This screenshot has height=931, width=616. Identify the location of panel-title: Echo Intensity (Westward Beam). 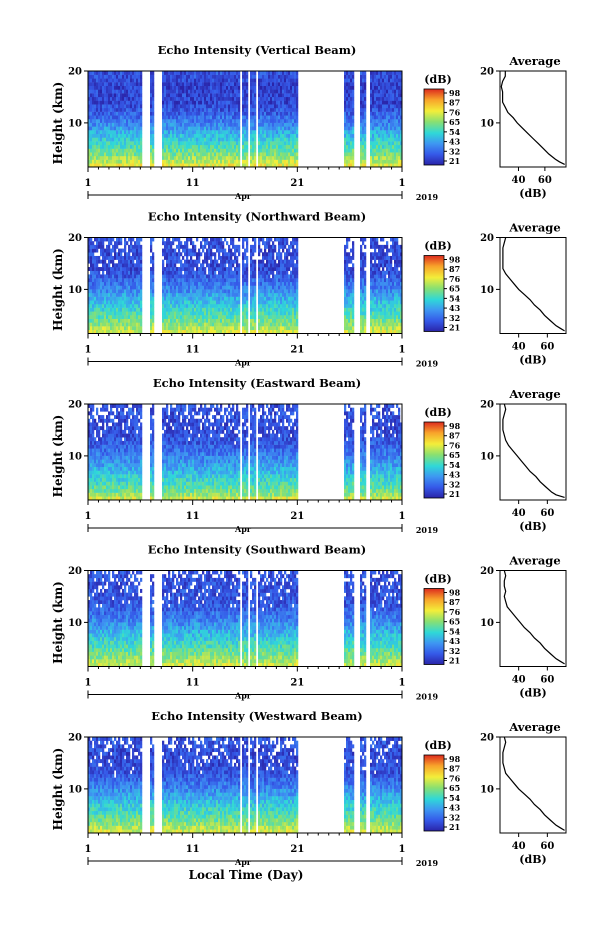
(256, 716).